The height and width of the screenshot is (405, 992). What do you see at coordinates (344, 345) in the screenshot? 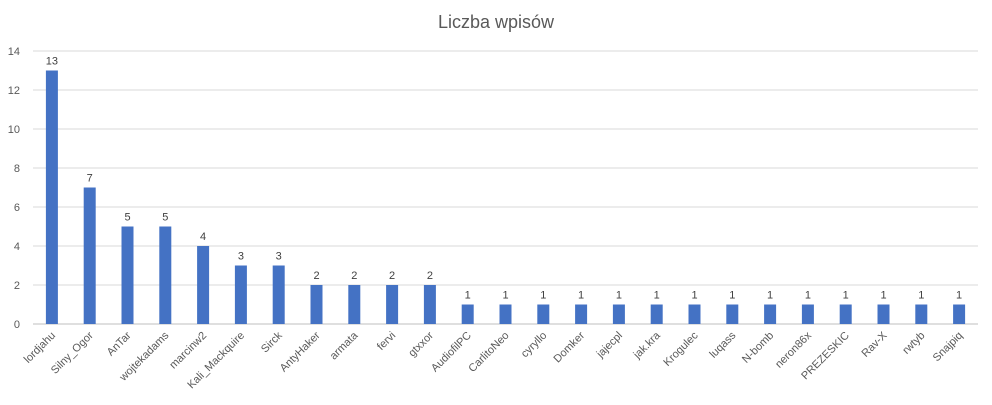
I see `x-tick-label-armata: armata` at bounding box center [344, 345].